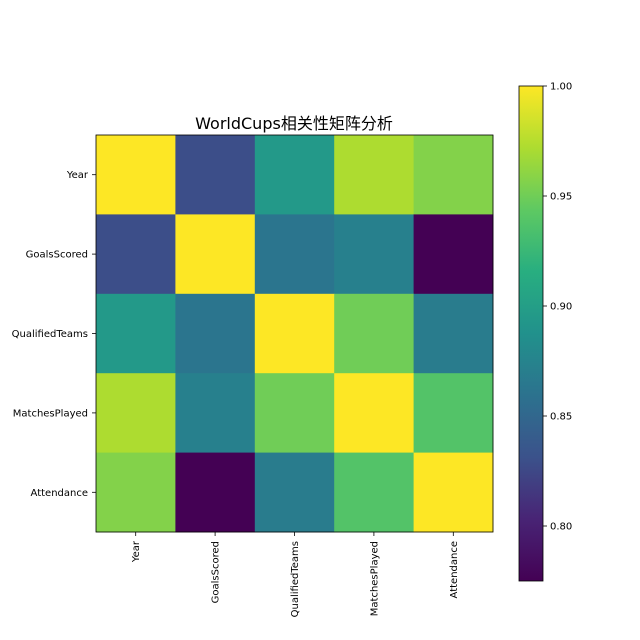  I want to click on x-tick-label: MatchesPlayed, so click(374, 578).